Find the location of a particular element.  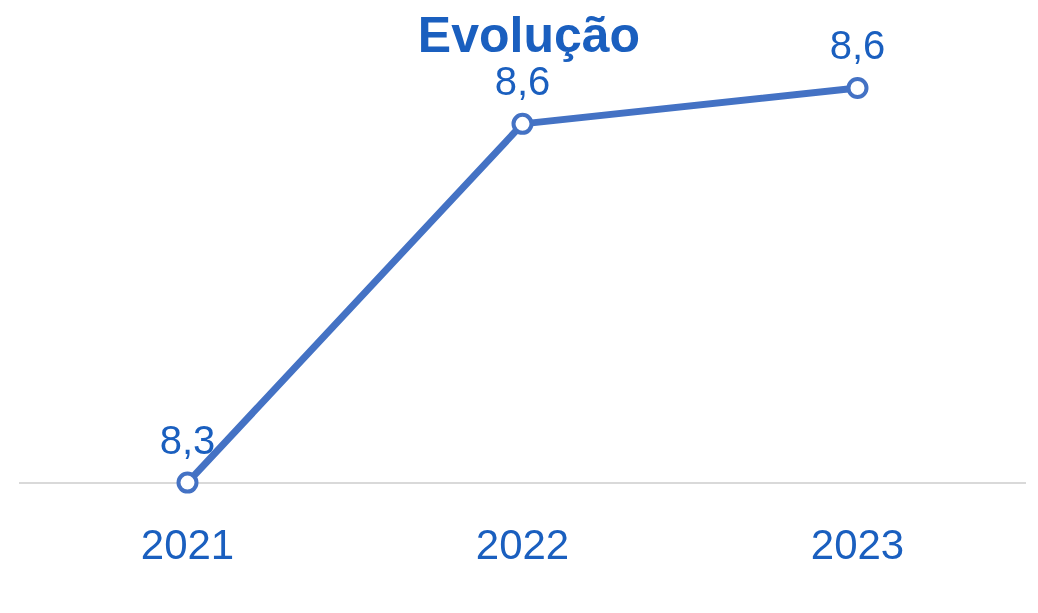

x-tick-label: 2021 is located at coordinates (187, 545).